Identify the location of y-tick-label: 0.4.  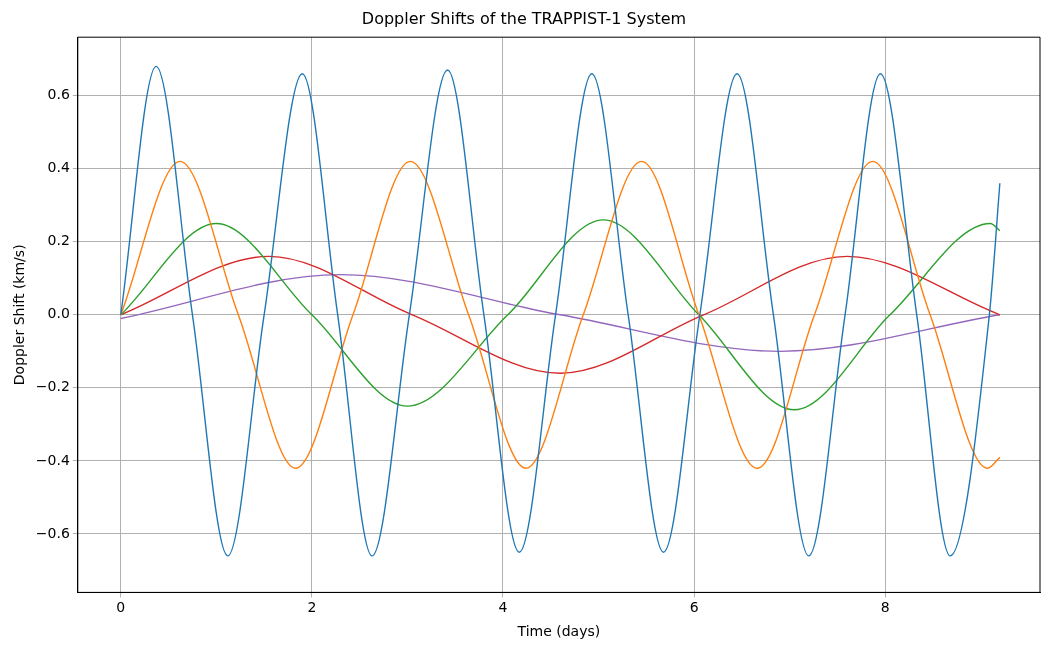
(58, 167).